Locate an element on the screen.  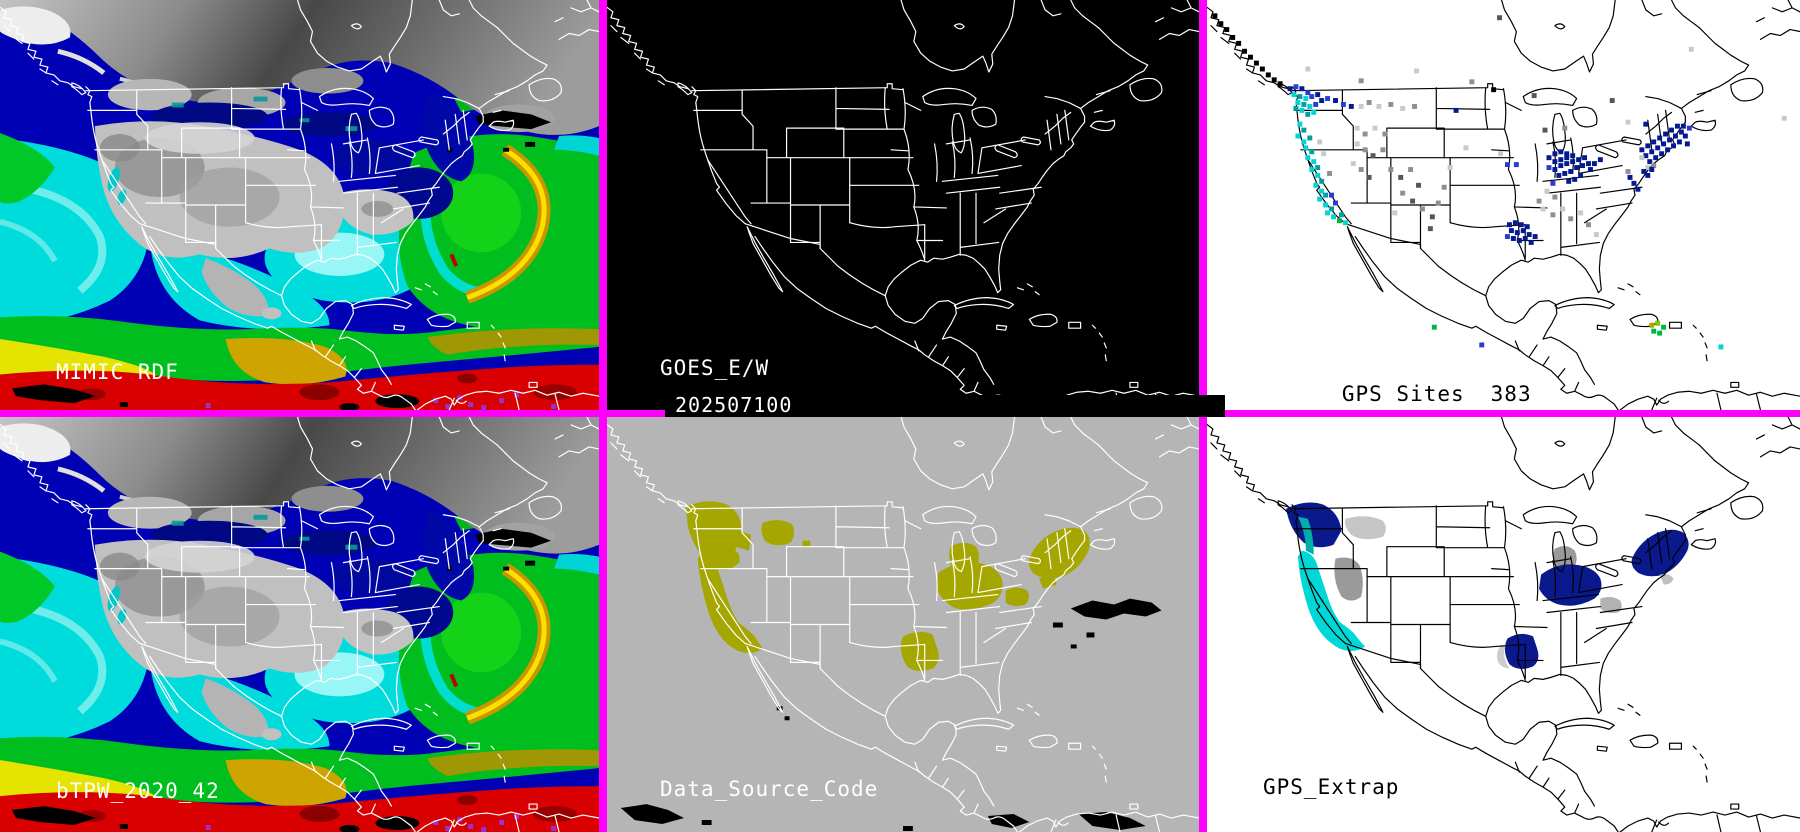
btpw-label: bTPW_2020_42 is located at coordinates (138, 791).